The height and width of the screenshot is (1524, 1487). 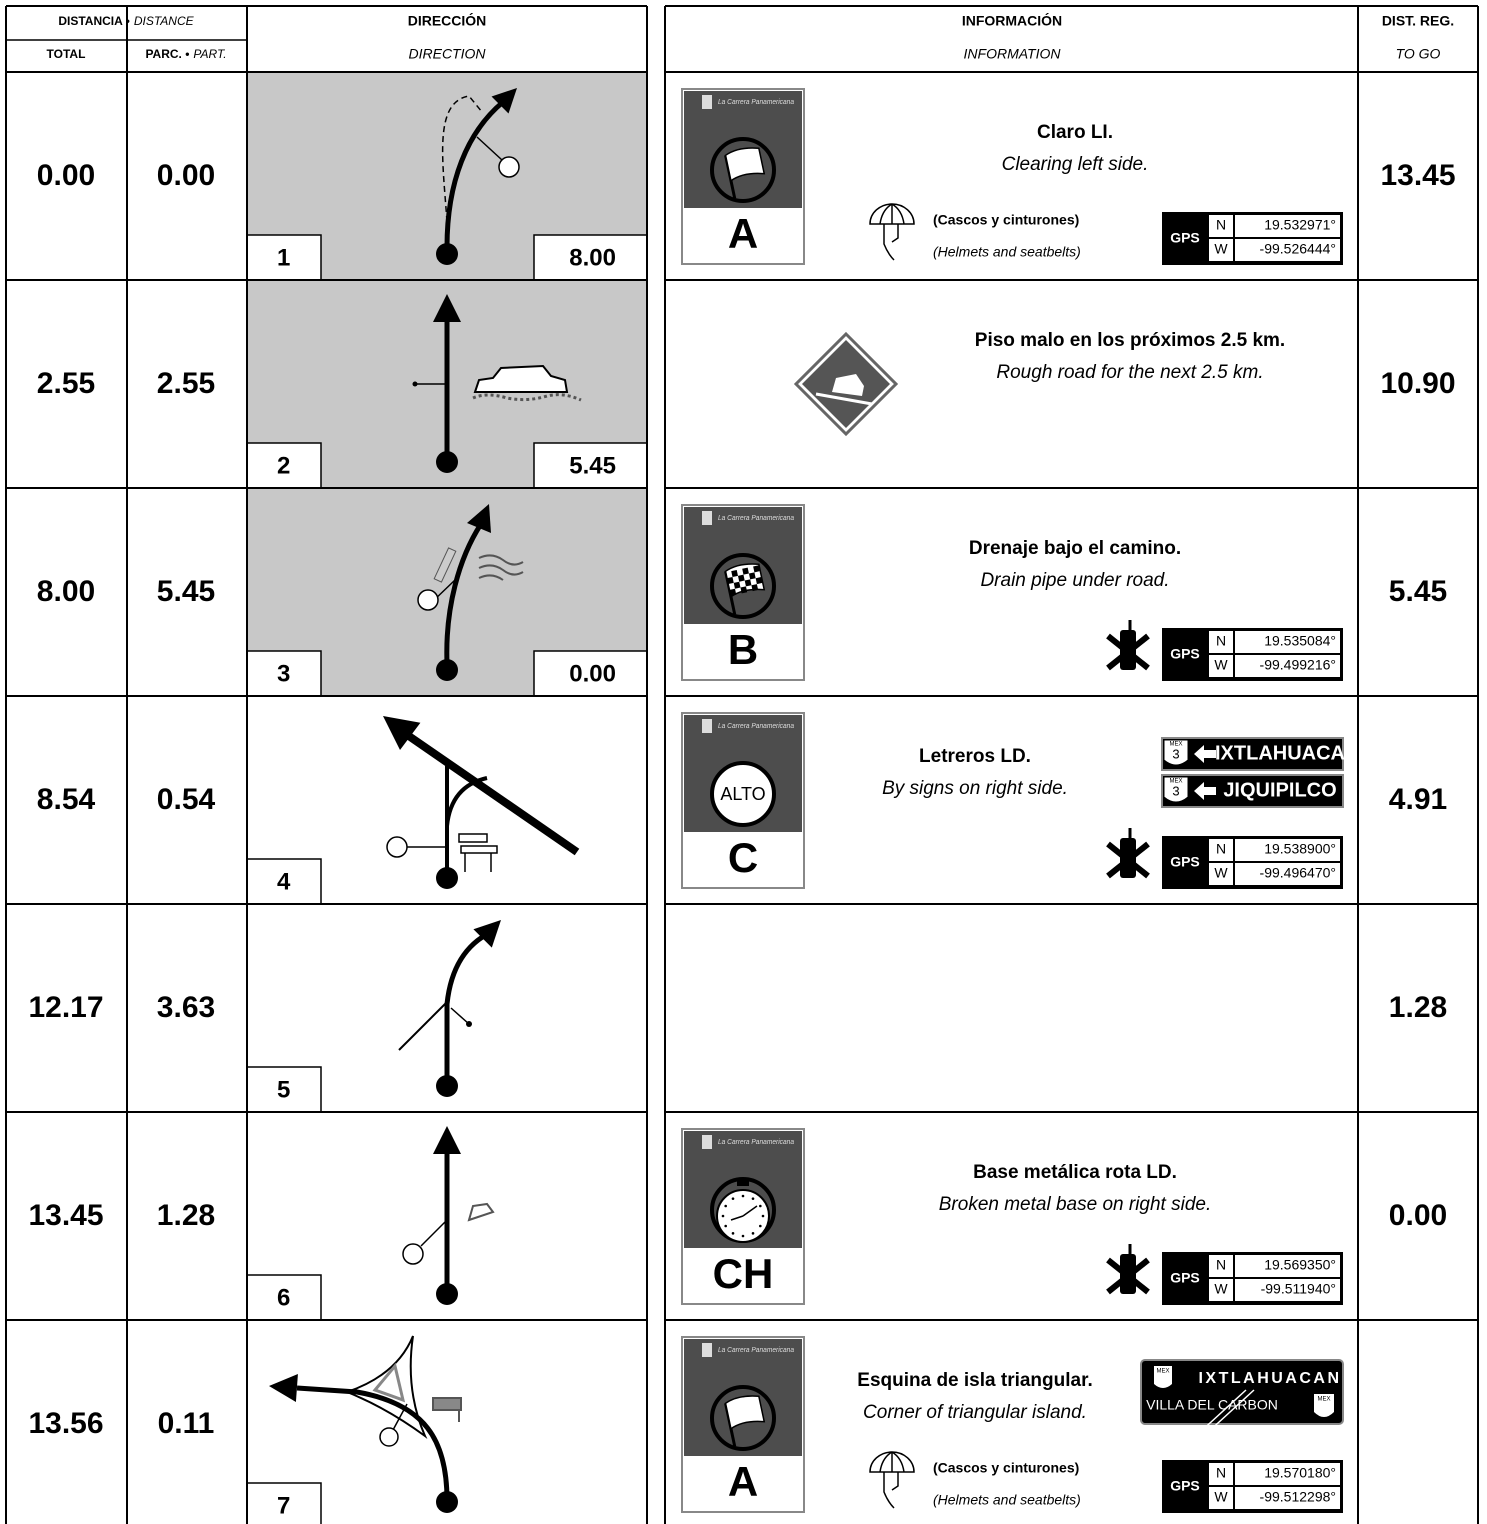 I want to click on island-inner, so click(x=389, y=1382).